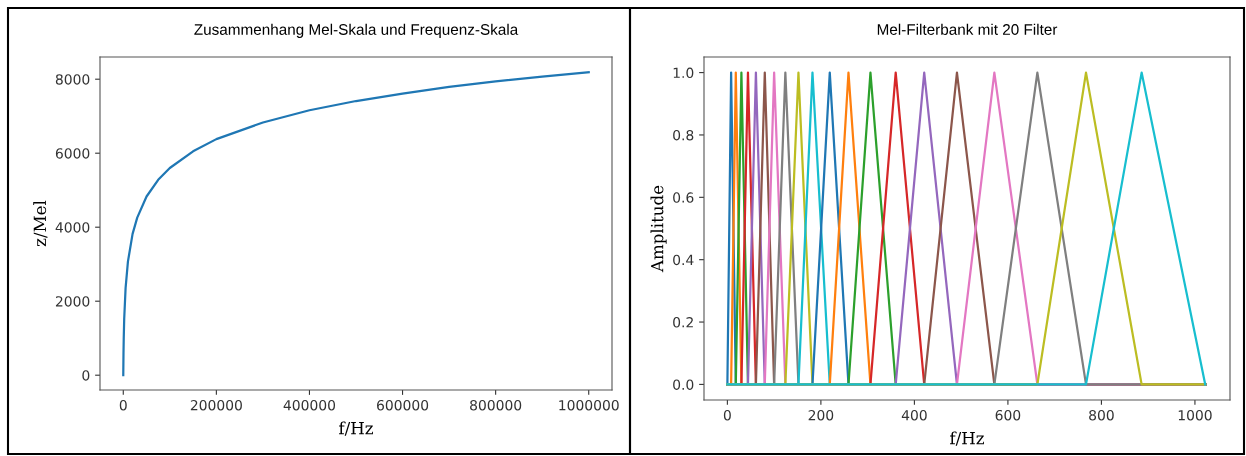 Image resolution: width=1246 pixels, height=456 pixels. Describe the element at coordinates (683, 384) in the screenshot. I see `y-tick-label: 0.0` at that location.